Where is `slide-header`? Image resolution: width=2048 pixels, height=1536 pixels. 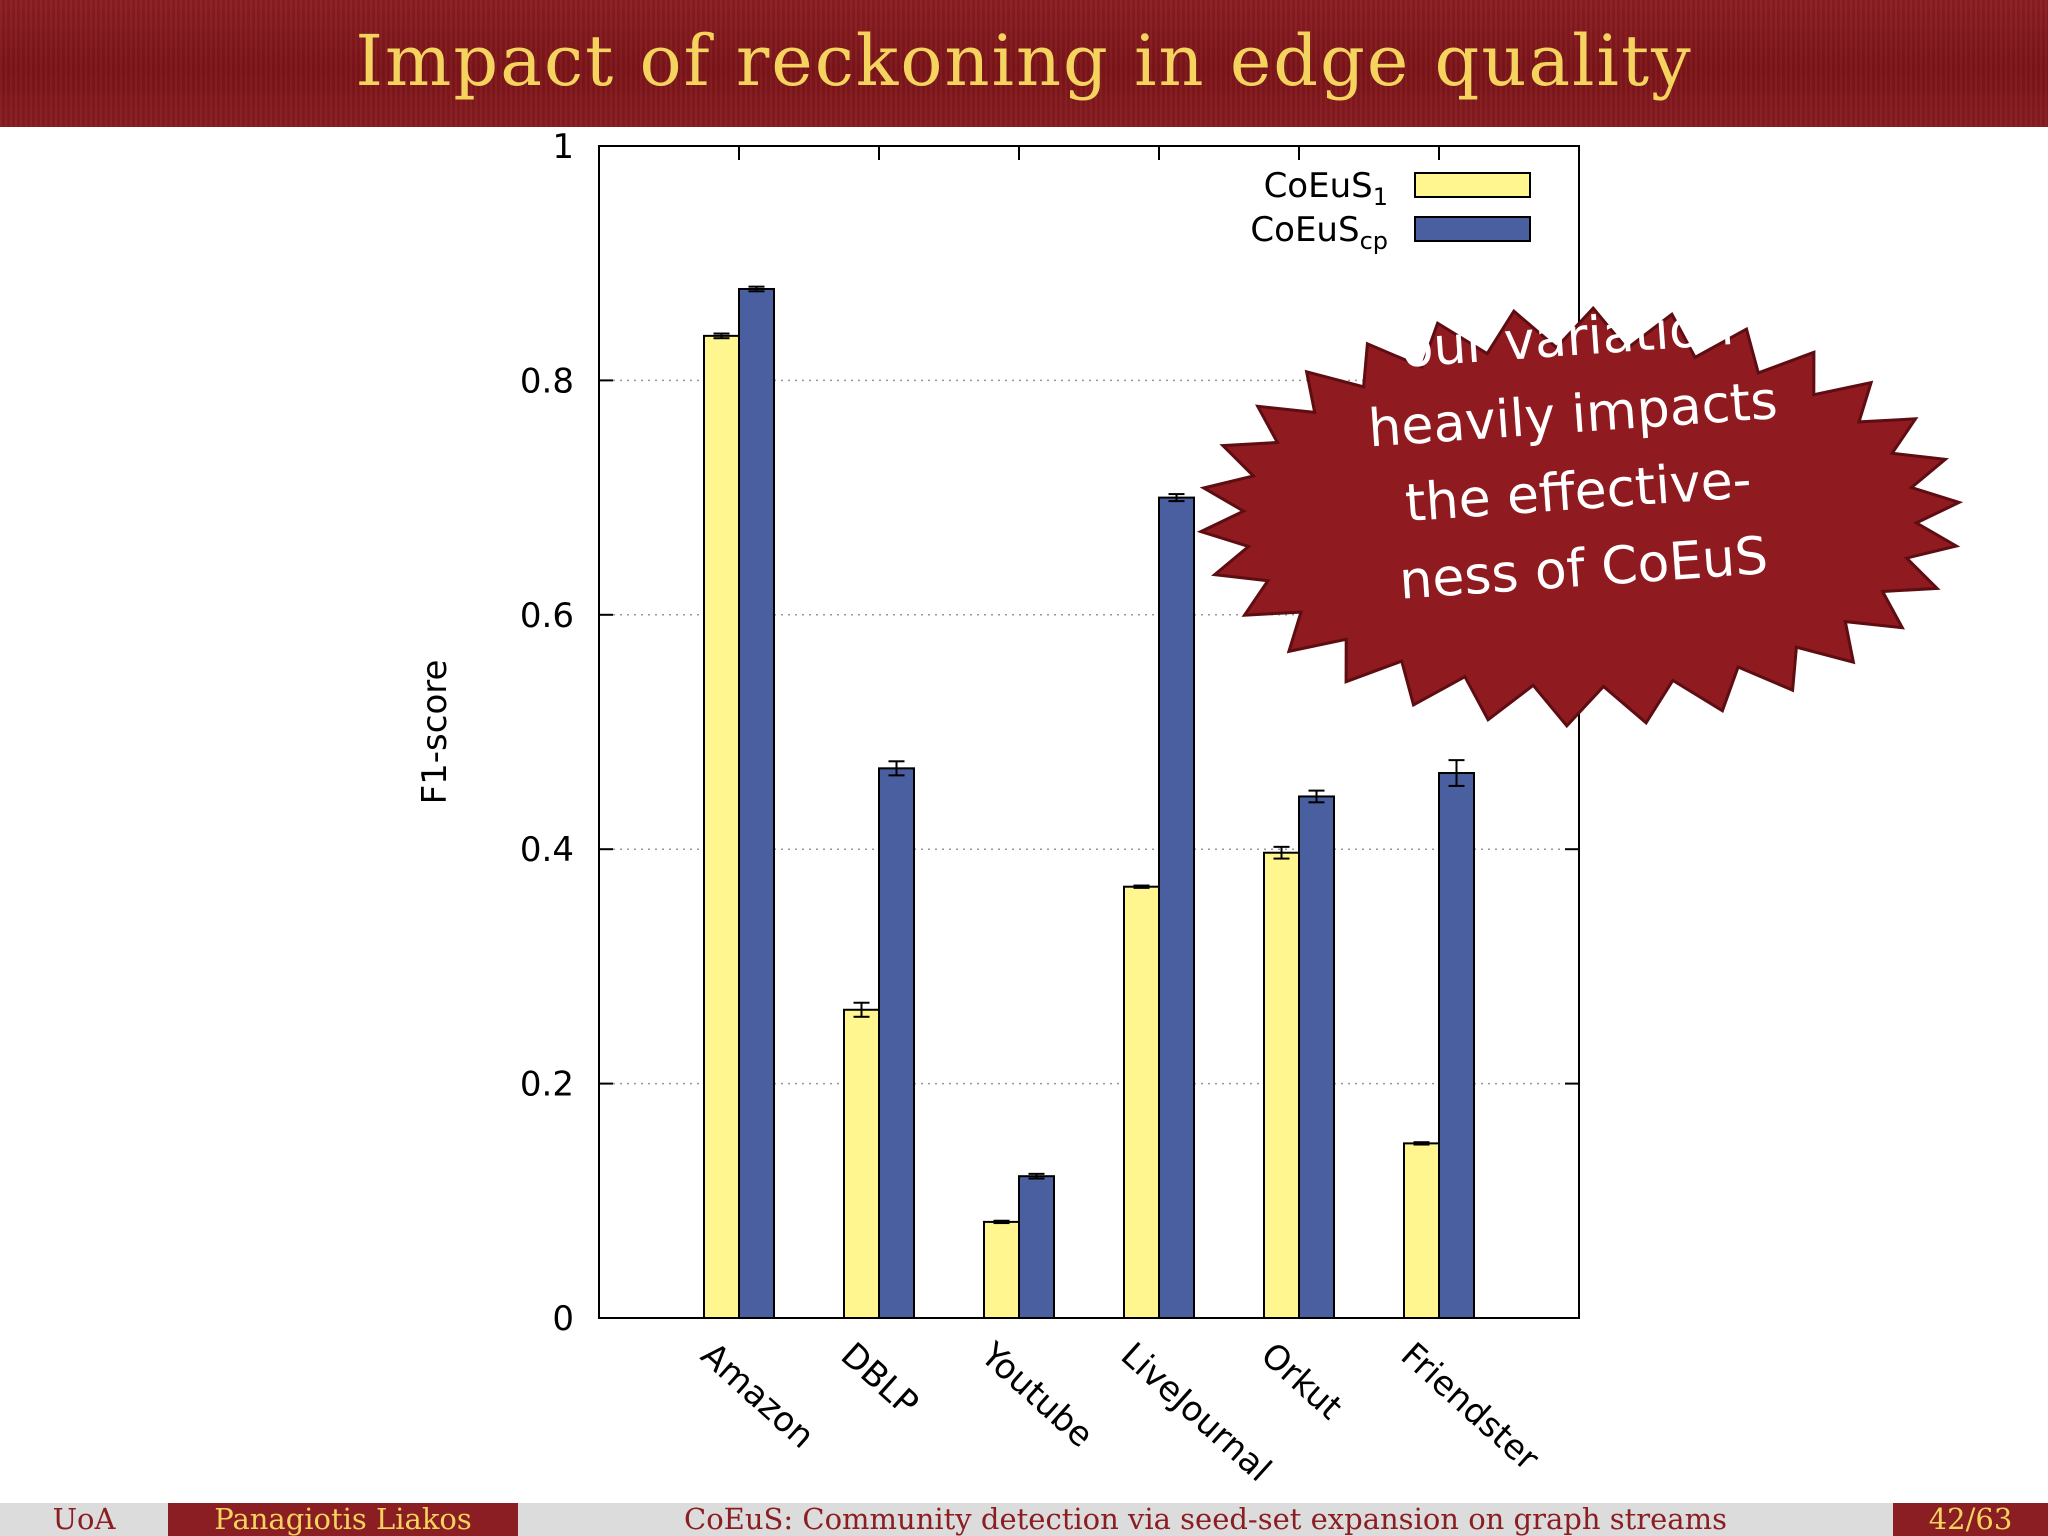 slide-header is located at coordinates (1024, 63).